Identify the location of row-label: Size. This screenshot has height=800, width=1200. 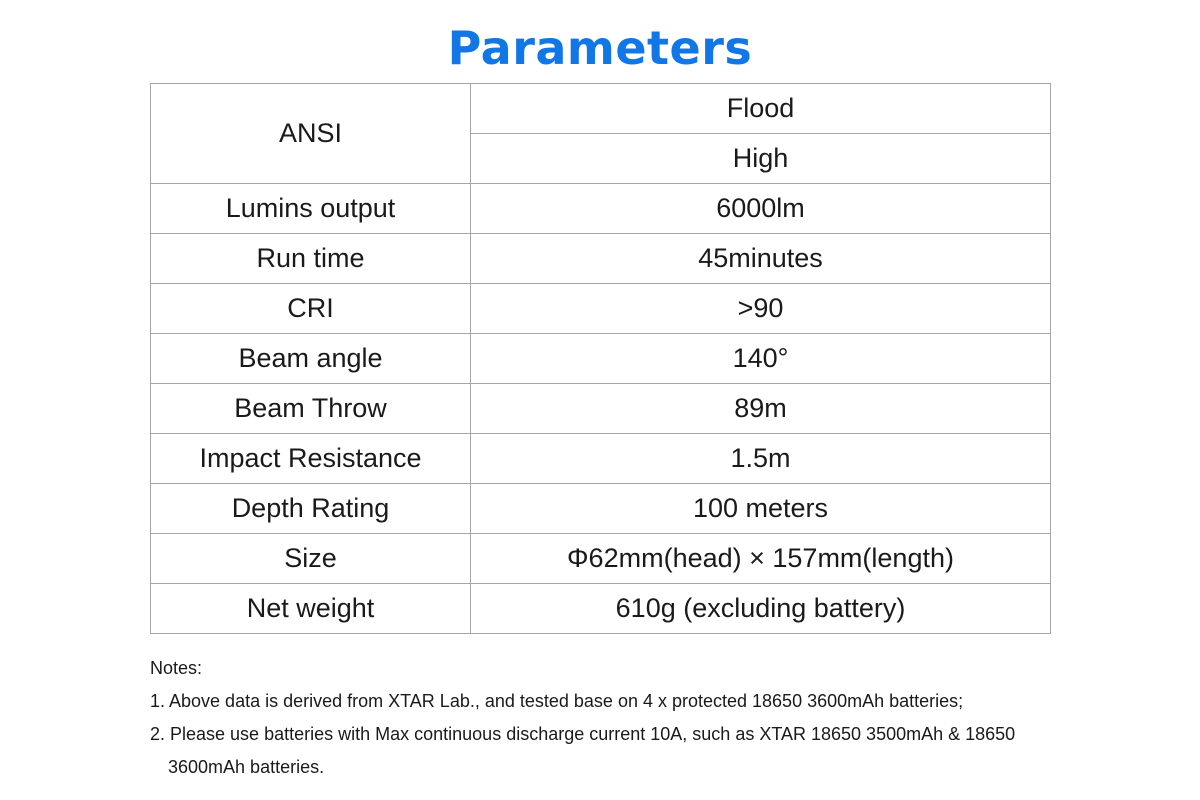
(310, 558).